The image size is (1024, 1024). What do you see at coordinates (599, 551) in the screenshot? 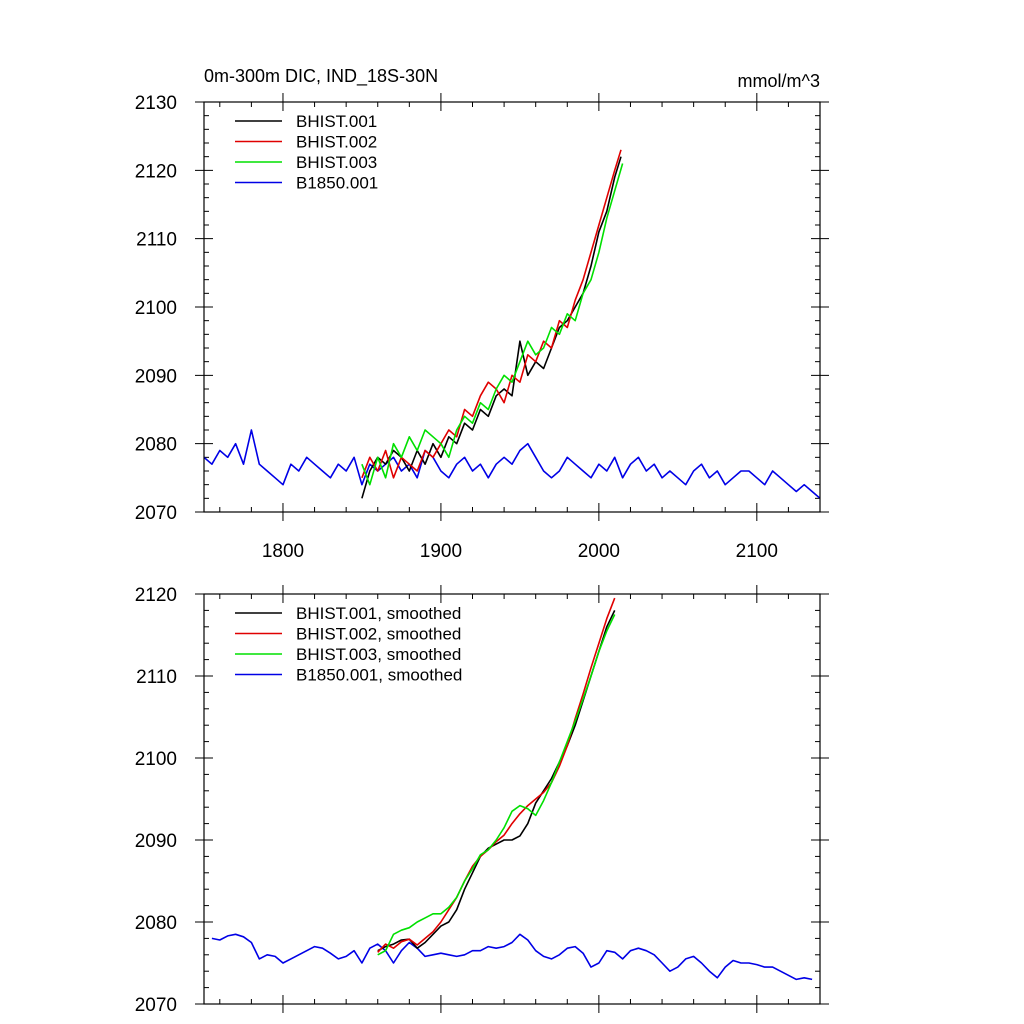
I see `x-tick-label: 2000` at bounding box center [599, 551].